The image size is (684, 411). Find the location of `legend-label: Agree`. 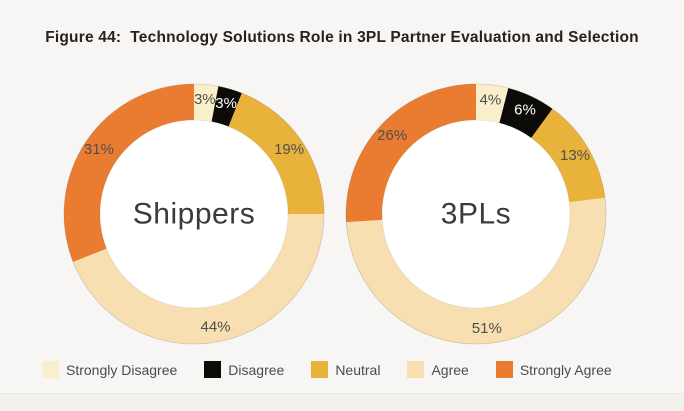

legend-label: Agree is located at coordinates (450, 369).